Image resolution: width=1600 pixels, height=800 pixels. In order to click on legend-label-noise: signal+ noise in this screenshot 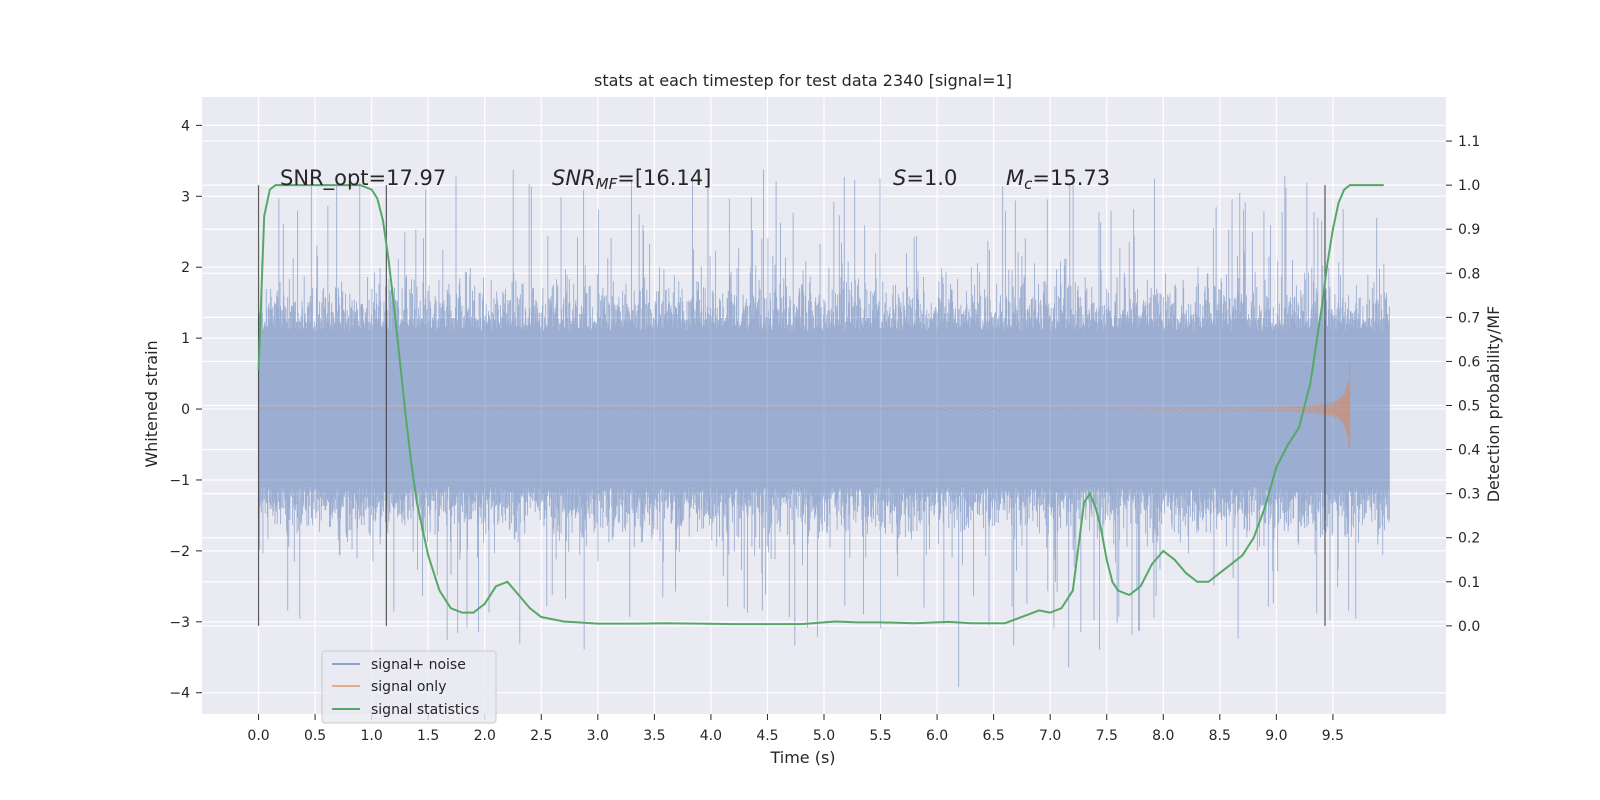, I will do `click(418, 665)`.